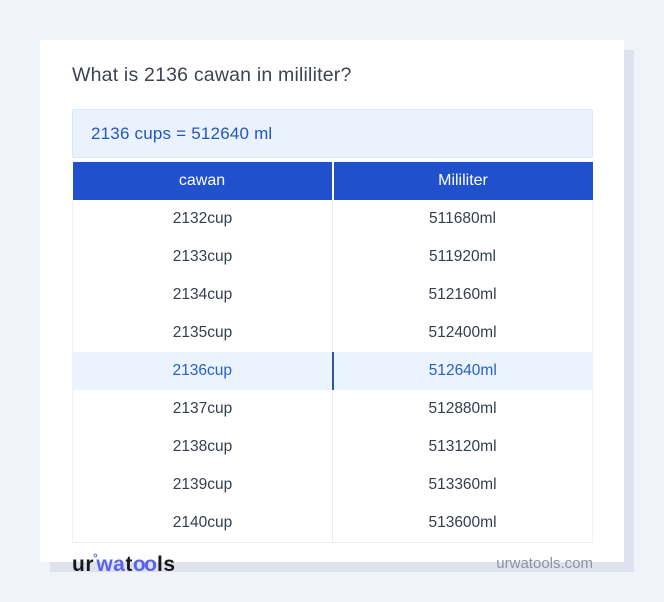  I want to click on conversion-result-box: 2136 cups = 512640 ml, so click(332, 133).